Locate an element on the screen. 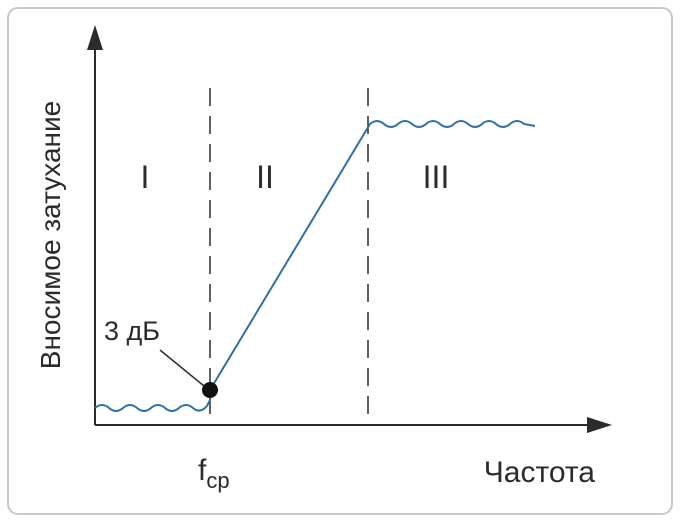  stopband-curve is located at coordinates (452, 124).